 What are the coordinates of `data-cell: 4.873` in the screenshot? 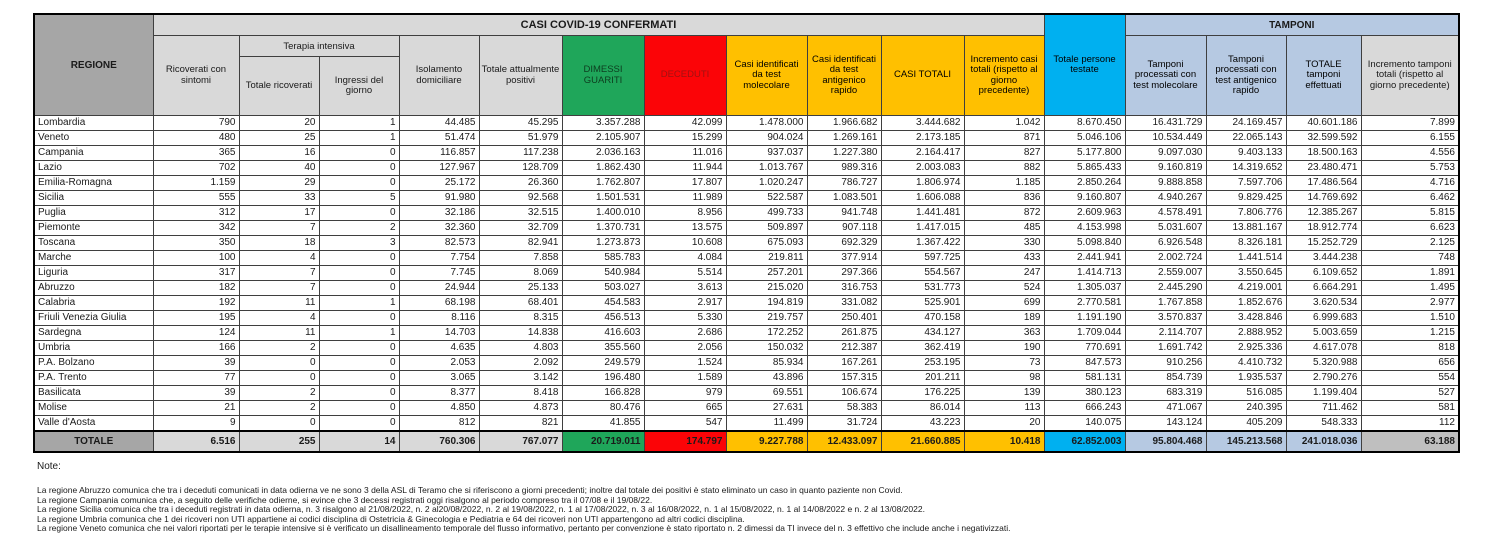 It's located at (520, 408).